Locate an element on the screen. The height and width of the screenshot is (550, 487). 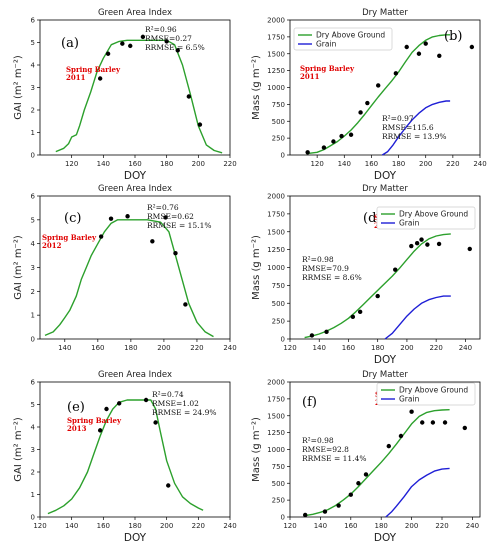
fit-stat: RRMSE = 15.1% is located at coordinates (179, 225).